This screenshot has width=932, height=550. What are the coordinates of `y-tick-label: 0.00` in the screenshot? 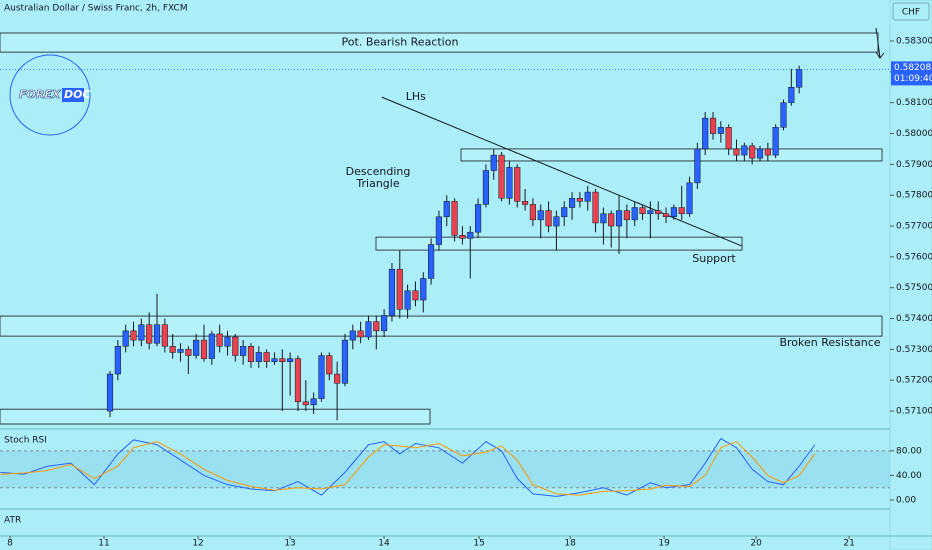 It's located at (906, 501).